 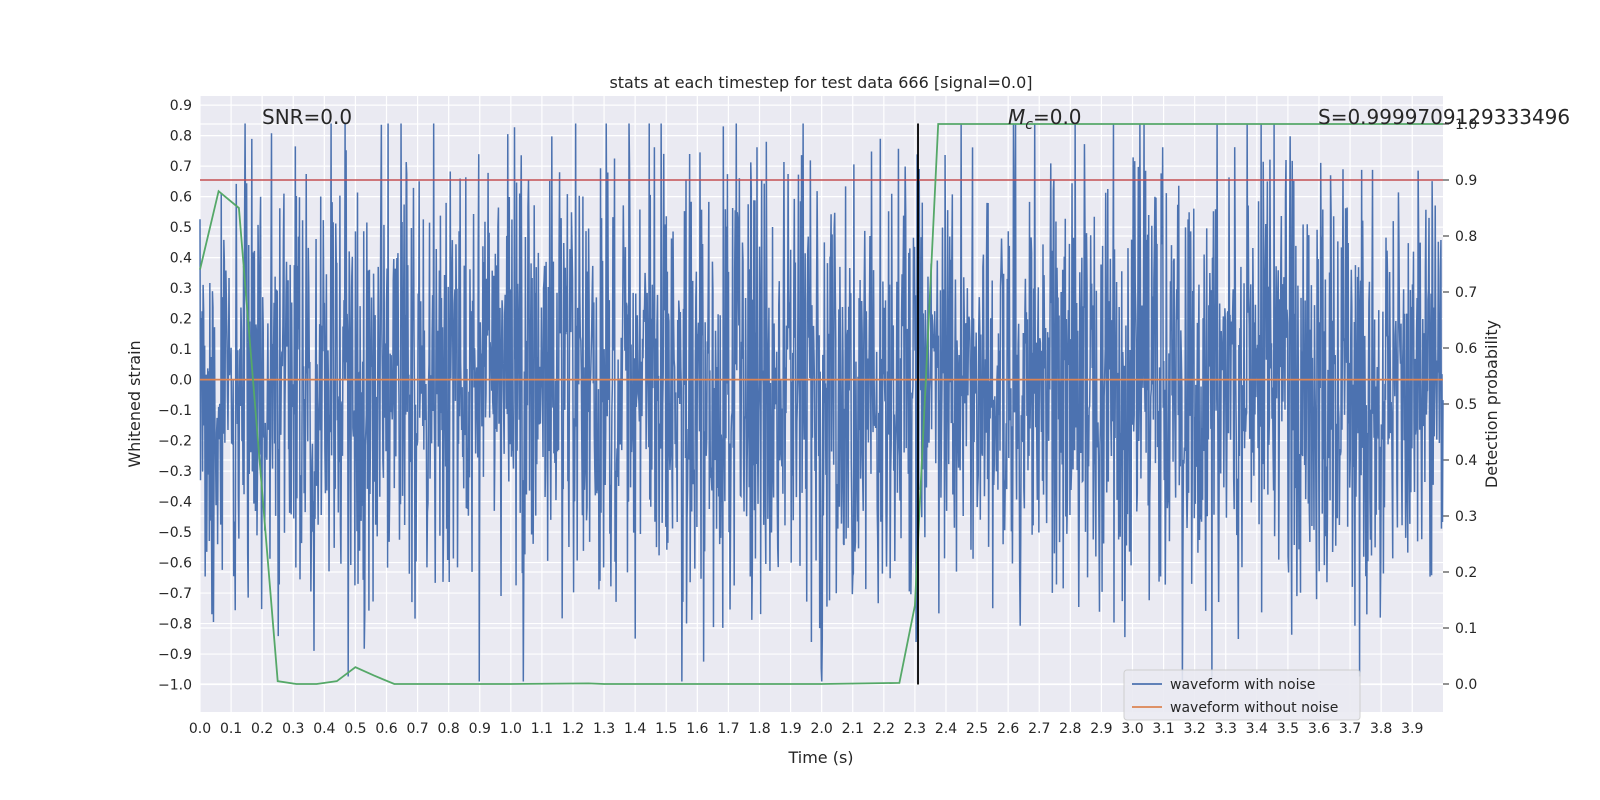 I want to click on legend-label-without-noise: waveform without noise, so click(x=1254, y=708).